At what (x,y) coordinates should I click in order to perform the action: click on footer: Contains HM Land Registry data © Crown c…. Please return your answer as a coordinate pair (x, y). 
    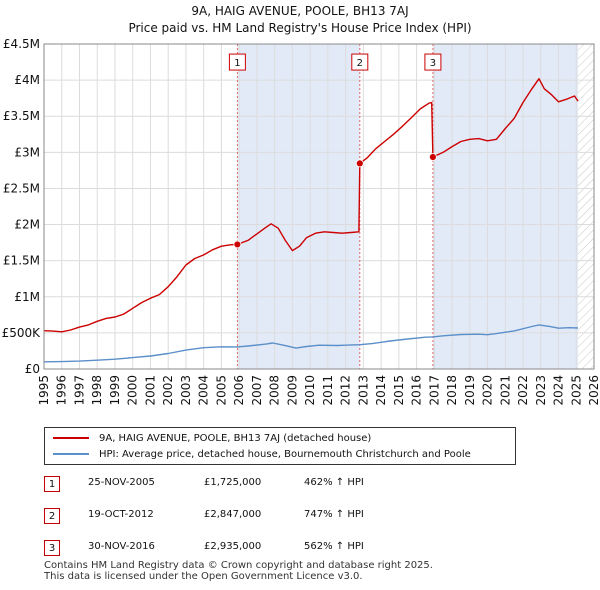
    Looking at the image, I should click on (238, 571).